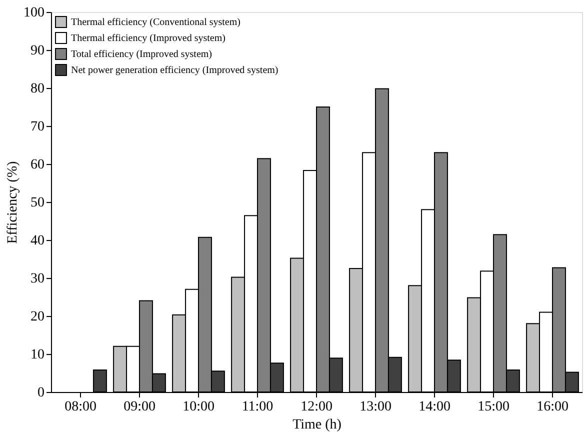 The height and width of the screenshot is (436, 587). What do you see at coordinates (174, 70) in the screenshot?
I see `legend-label: Net power generation efficiency (Improved system)` at bounding box center [174, 70].